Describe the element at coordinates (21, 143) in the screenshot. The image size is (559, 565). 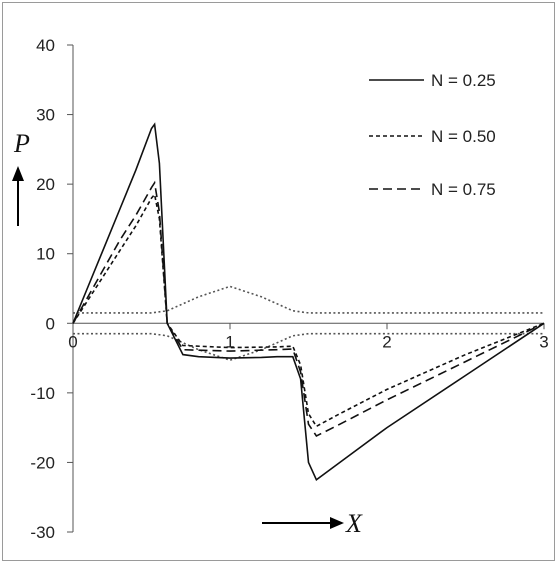
I see `y-axis-label: P` at that location.